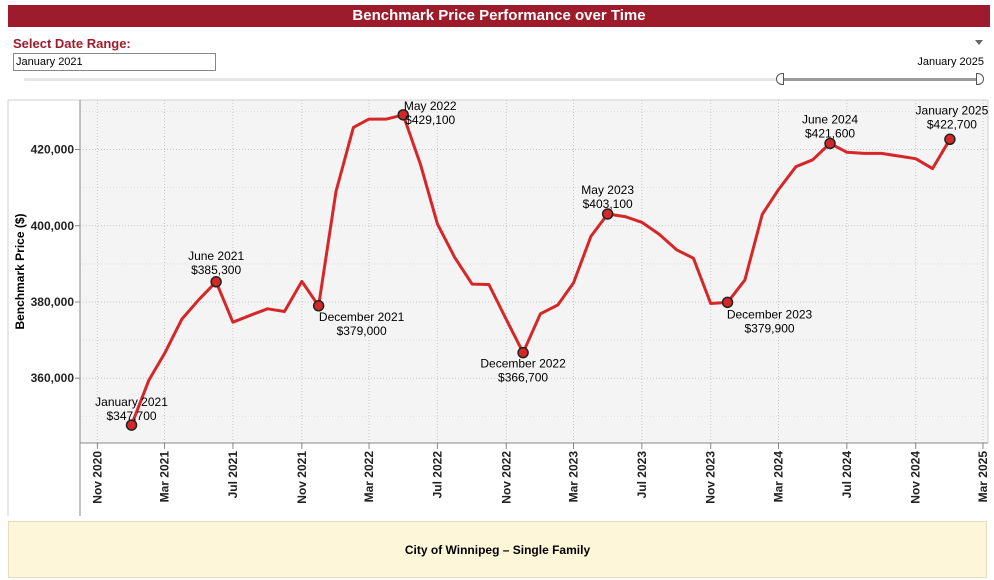  Describe the element at coordinates (165, 477) in the screenshot. I see `x-tick-label: Mar 2021` at that location.